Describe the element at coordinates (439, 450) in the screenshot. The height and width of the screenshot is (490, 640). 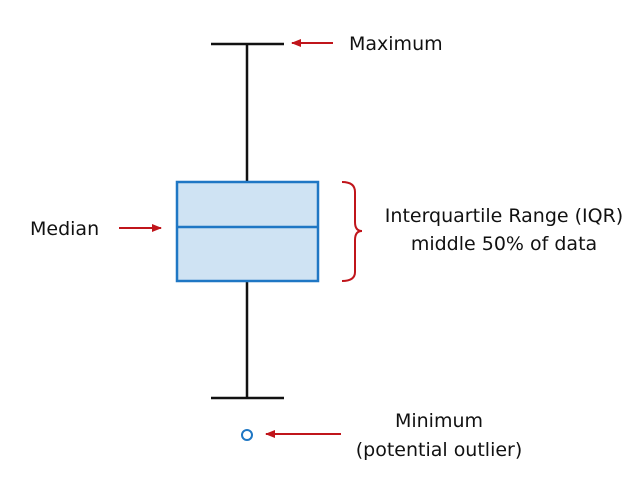
I see `minimum-label-line2: (potential outlier)` at that location.